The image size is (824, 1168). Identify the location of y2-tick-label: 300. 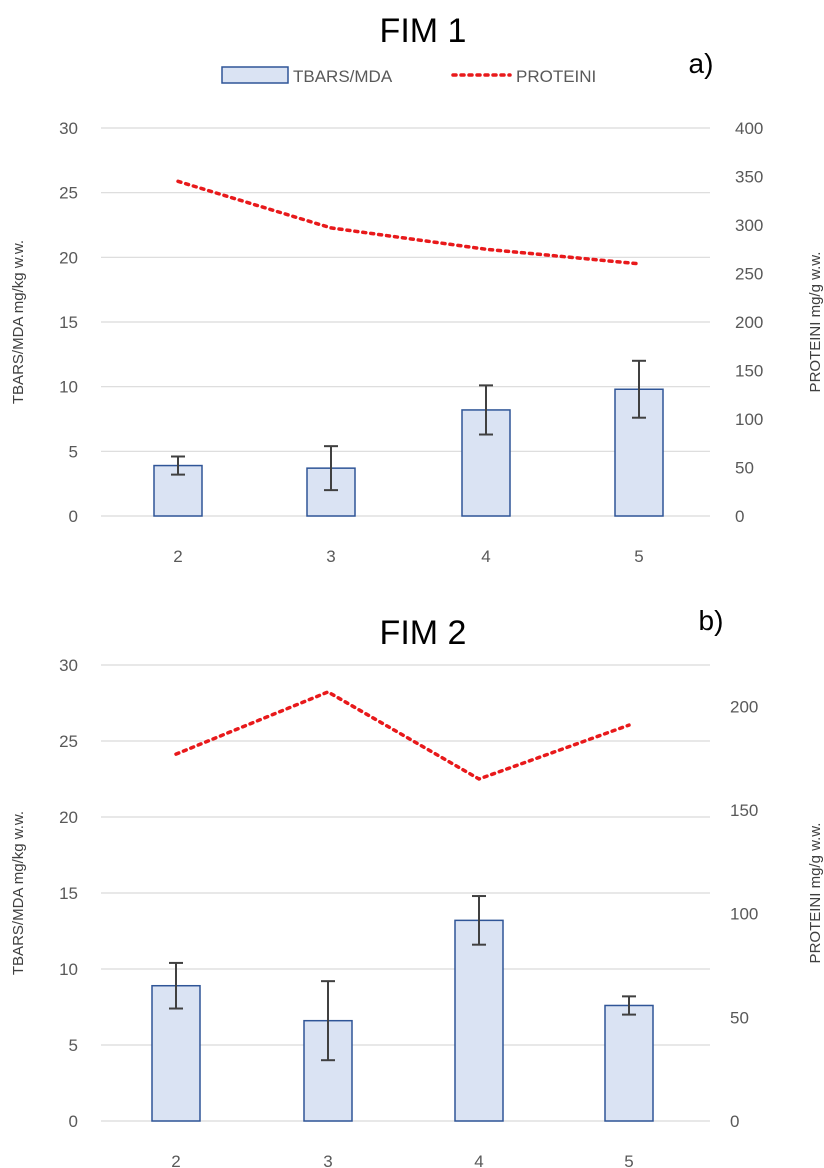
(749, 225).